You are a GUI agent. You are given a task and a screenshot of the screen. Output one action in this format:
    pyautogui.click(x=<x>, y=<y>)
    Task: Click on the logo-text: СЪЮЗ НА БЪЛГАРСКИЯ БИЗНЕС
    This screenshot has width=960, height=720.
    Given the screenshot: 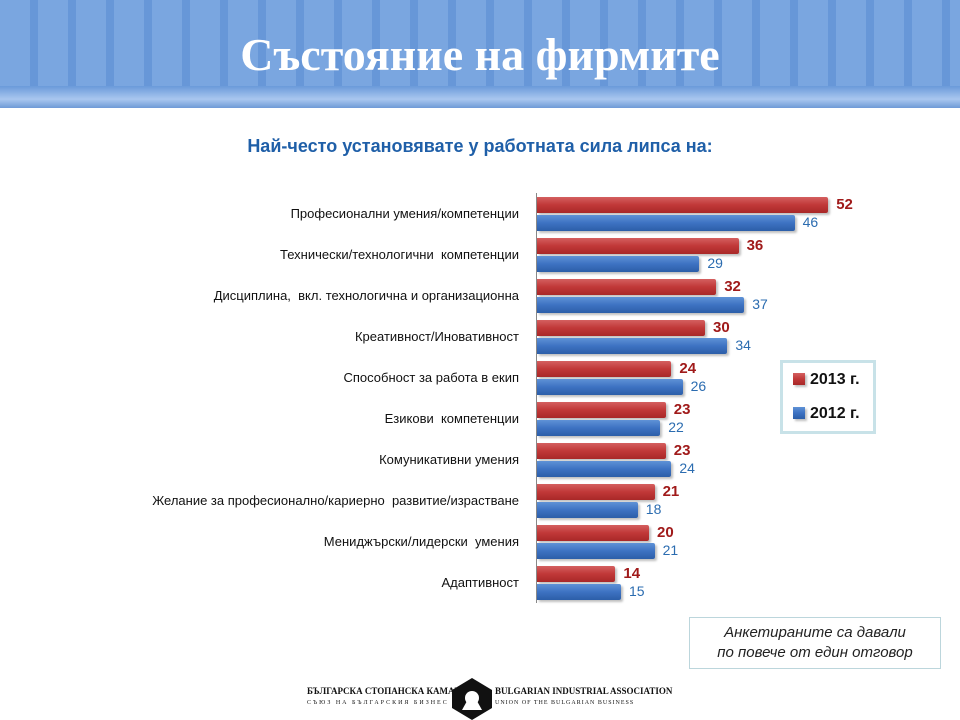 What is the action you would take?
    pyautogui.click(x=378, y=703)
    